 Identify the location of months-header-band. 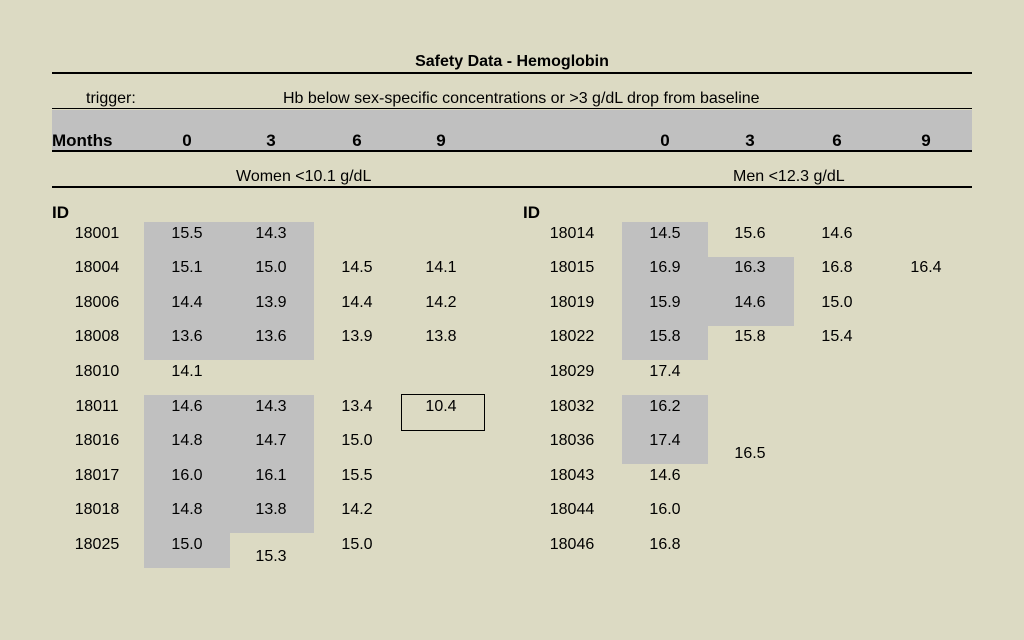
(512, 130).